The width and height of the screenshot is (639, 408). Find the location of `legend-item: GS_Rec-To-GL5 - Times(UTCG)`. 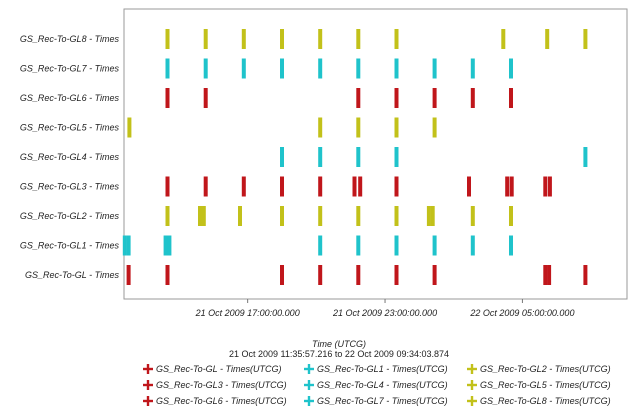

legend-item: GS_Rec-To-GL5 - Times(UTCG) is located at coordinates (539, 385).